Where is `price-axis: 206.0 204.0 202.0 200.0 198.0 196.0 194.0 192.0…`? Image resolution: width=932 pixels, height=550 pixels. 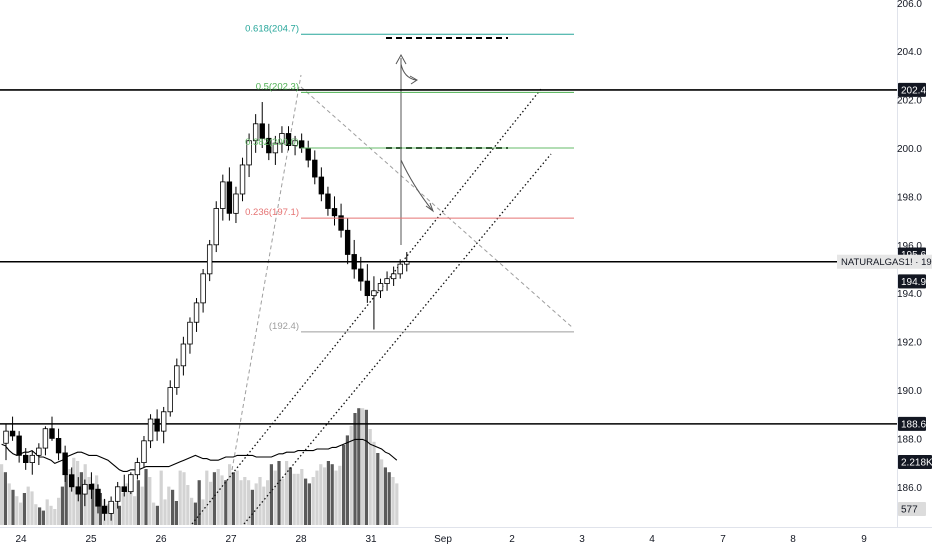
price-axis: 206.0 204.0 202.0 200.0 198.0 196.0 194.0 192.0… is located at coordinates (909, 247).